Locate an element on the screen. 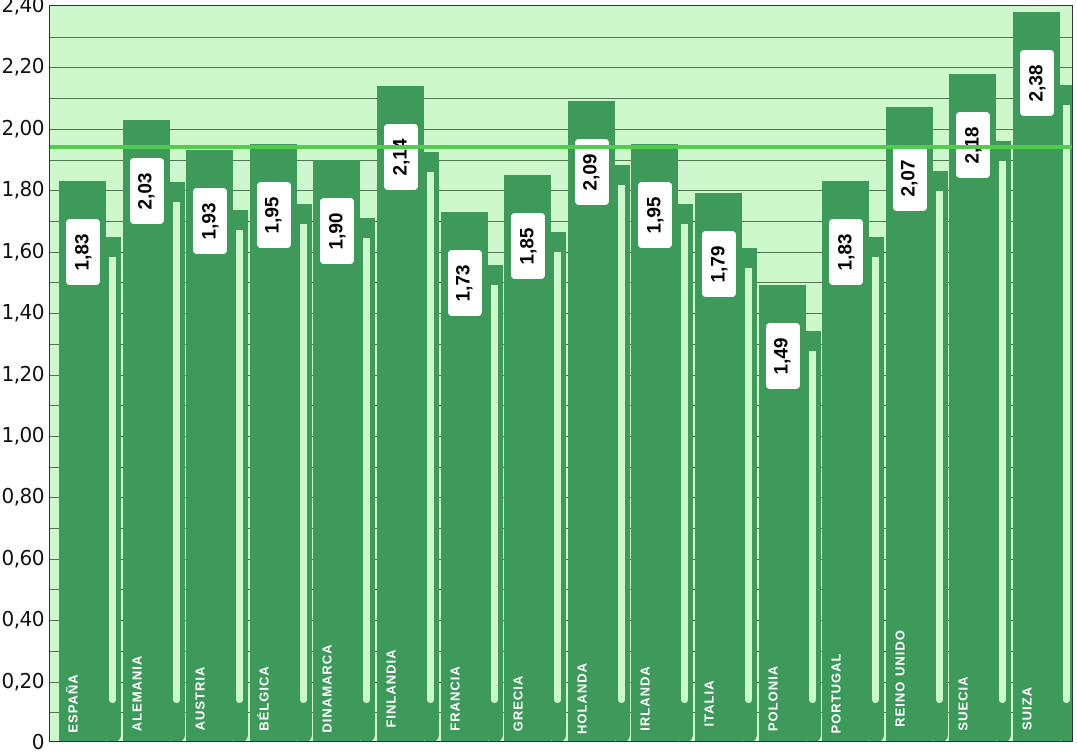  value-label: 2,03 is located at coordinates (146, 190).